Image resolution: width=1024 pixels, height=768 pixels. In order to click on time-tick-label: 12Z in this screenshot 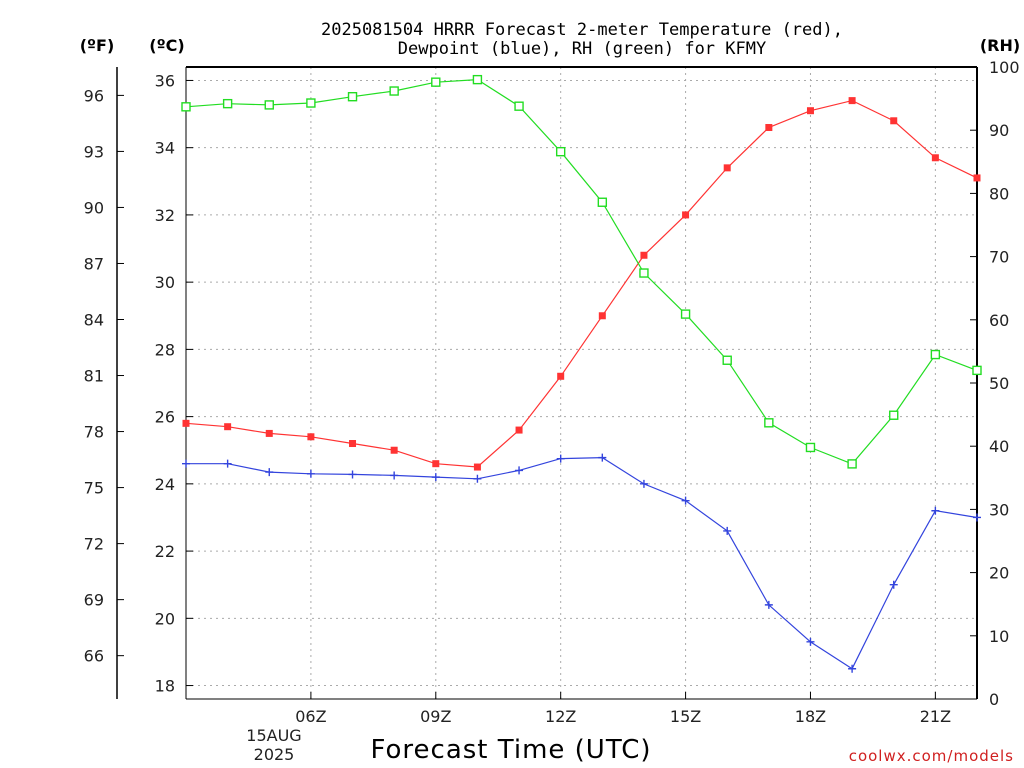, I will do `click(560, 716)`.